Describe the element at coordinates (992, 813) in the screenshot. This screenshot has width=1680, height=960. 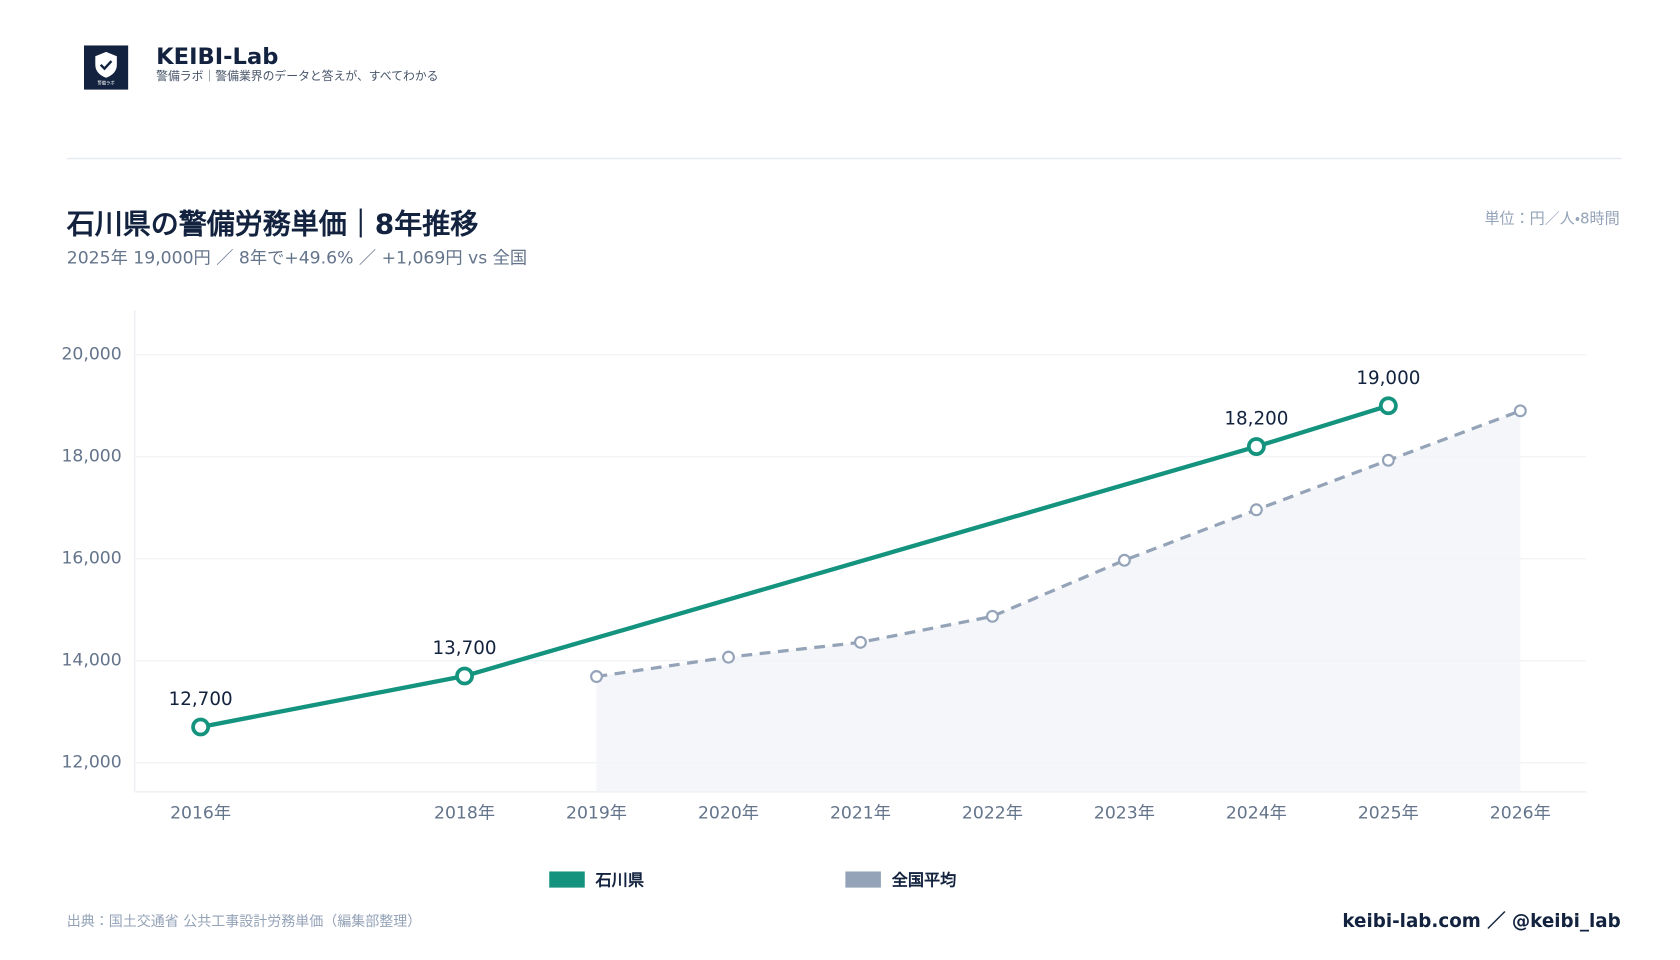
I see `x-tick-label: 2022年` at that location.